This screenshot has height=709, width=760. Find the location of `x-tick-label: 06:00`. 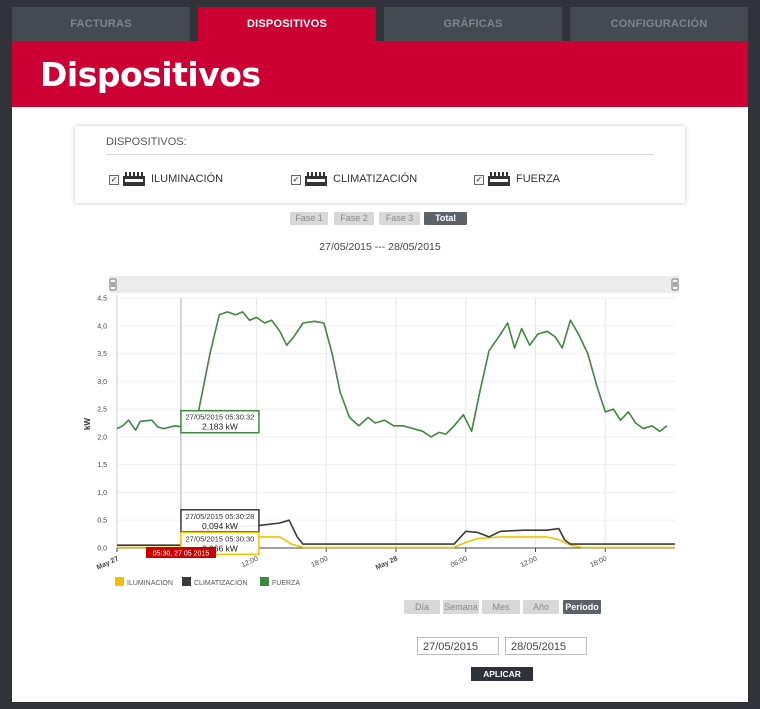

x-tick-label: 06:00 is located at coordinates (459, 562).